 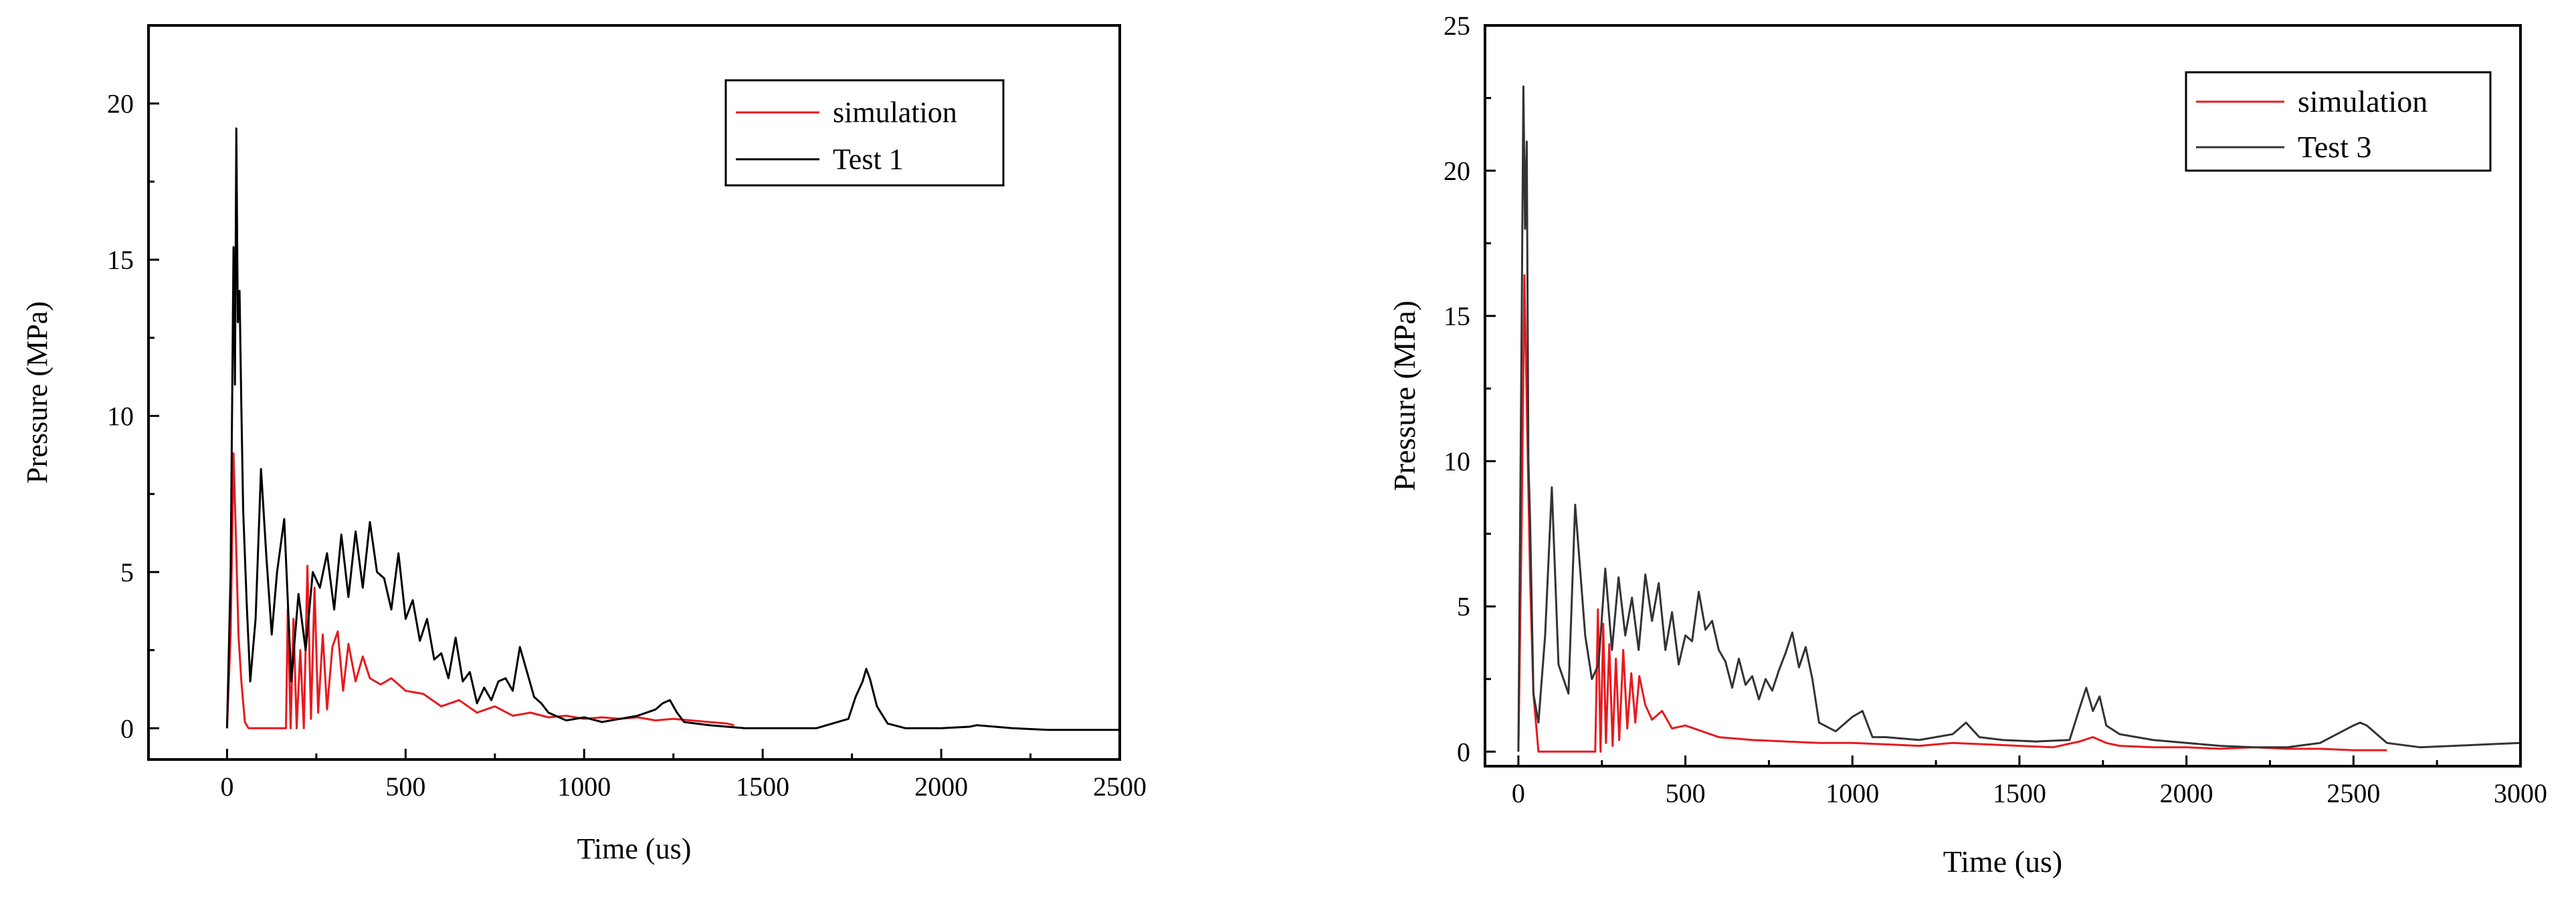 What do you see at coordinates (479, 590) in the screenshot?
I see `series-line-simulation` at bounding box center [479, 590].